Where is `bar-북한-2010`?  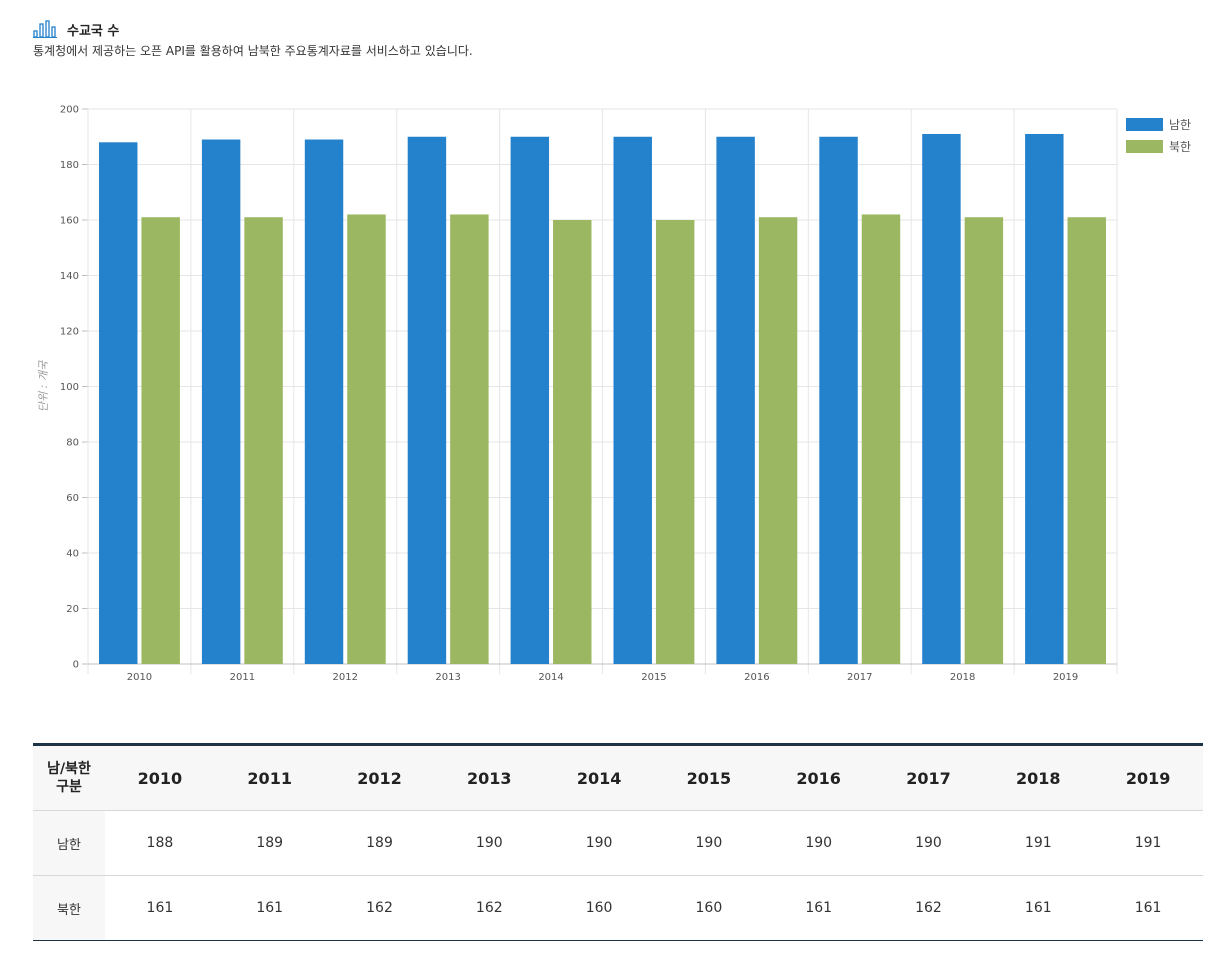 bar-북한-2010 is located at coordinates (160, 440).